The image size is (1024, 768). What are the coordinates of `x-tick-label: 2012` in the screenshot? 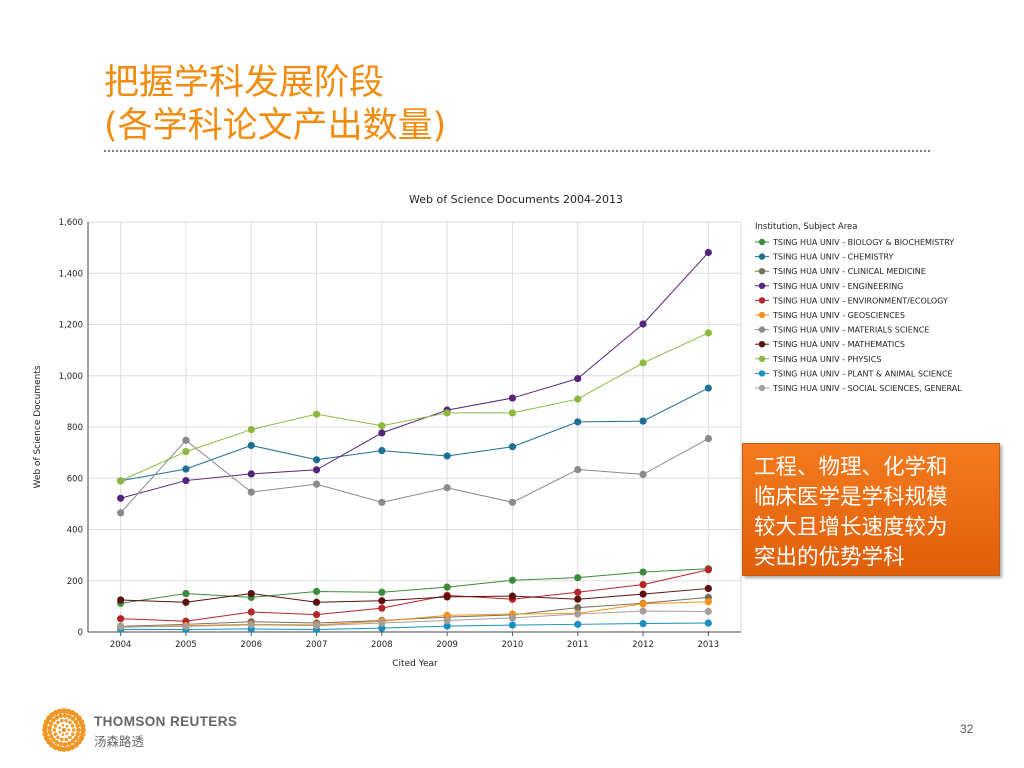 It's located at (643, 645).